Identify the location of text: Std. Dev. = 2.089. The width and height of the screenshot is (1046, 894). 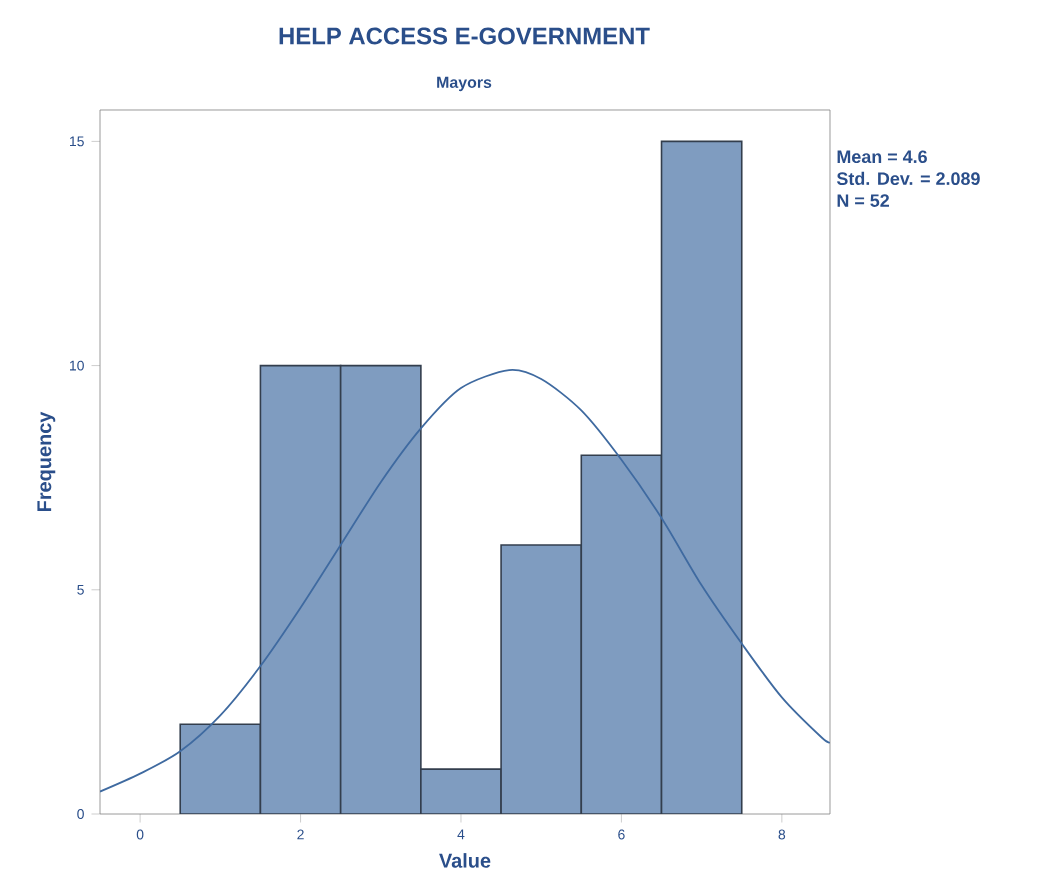
(908, 178).